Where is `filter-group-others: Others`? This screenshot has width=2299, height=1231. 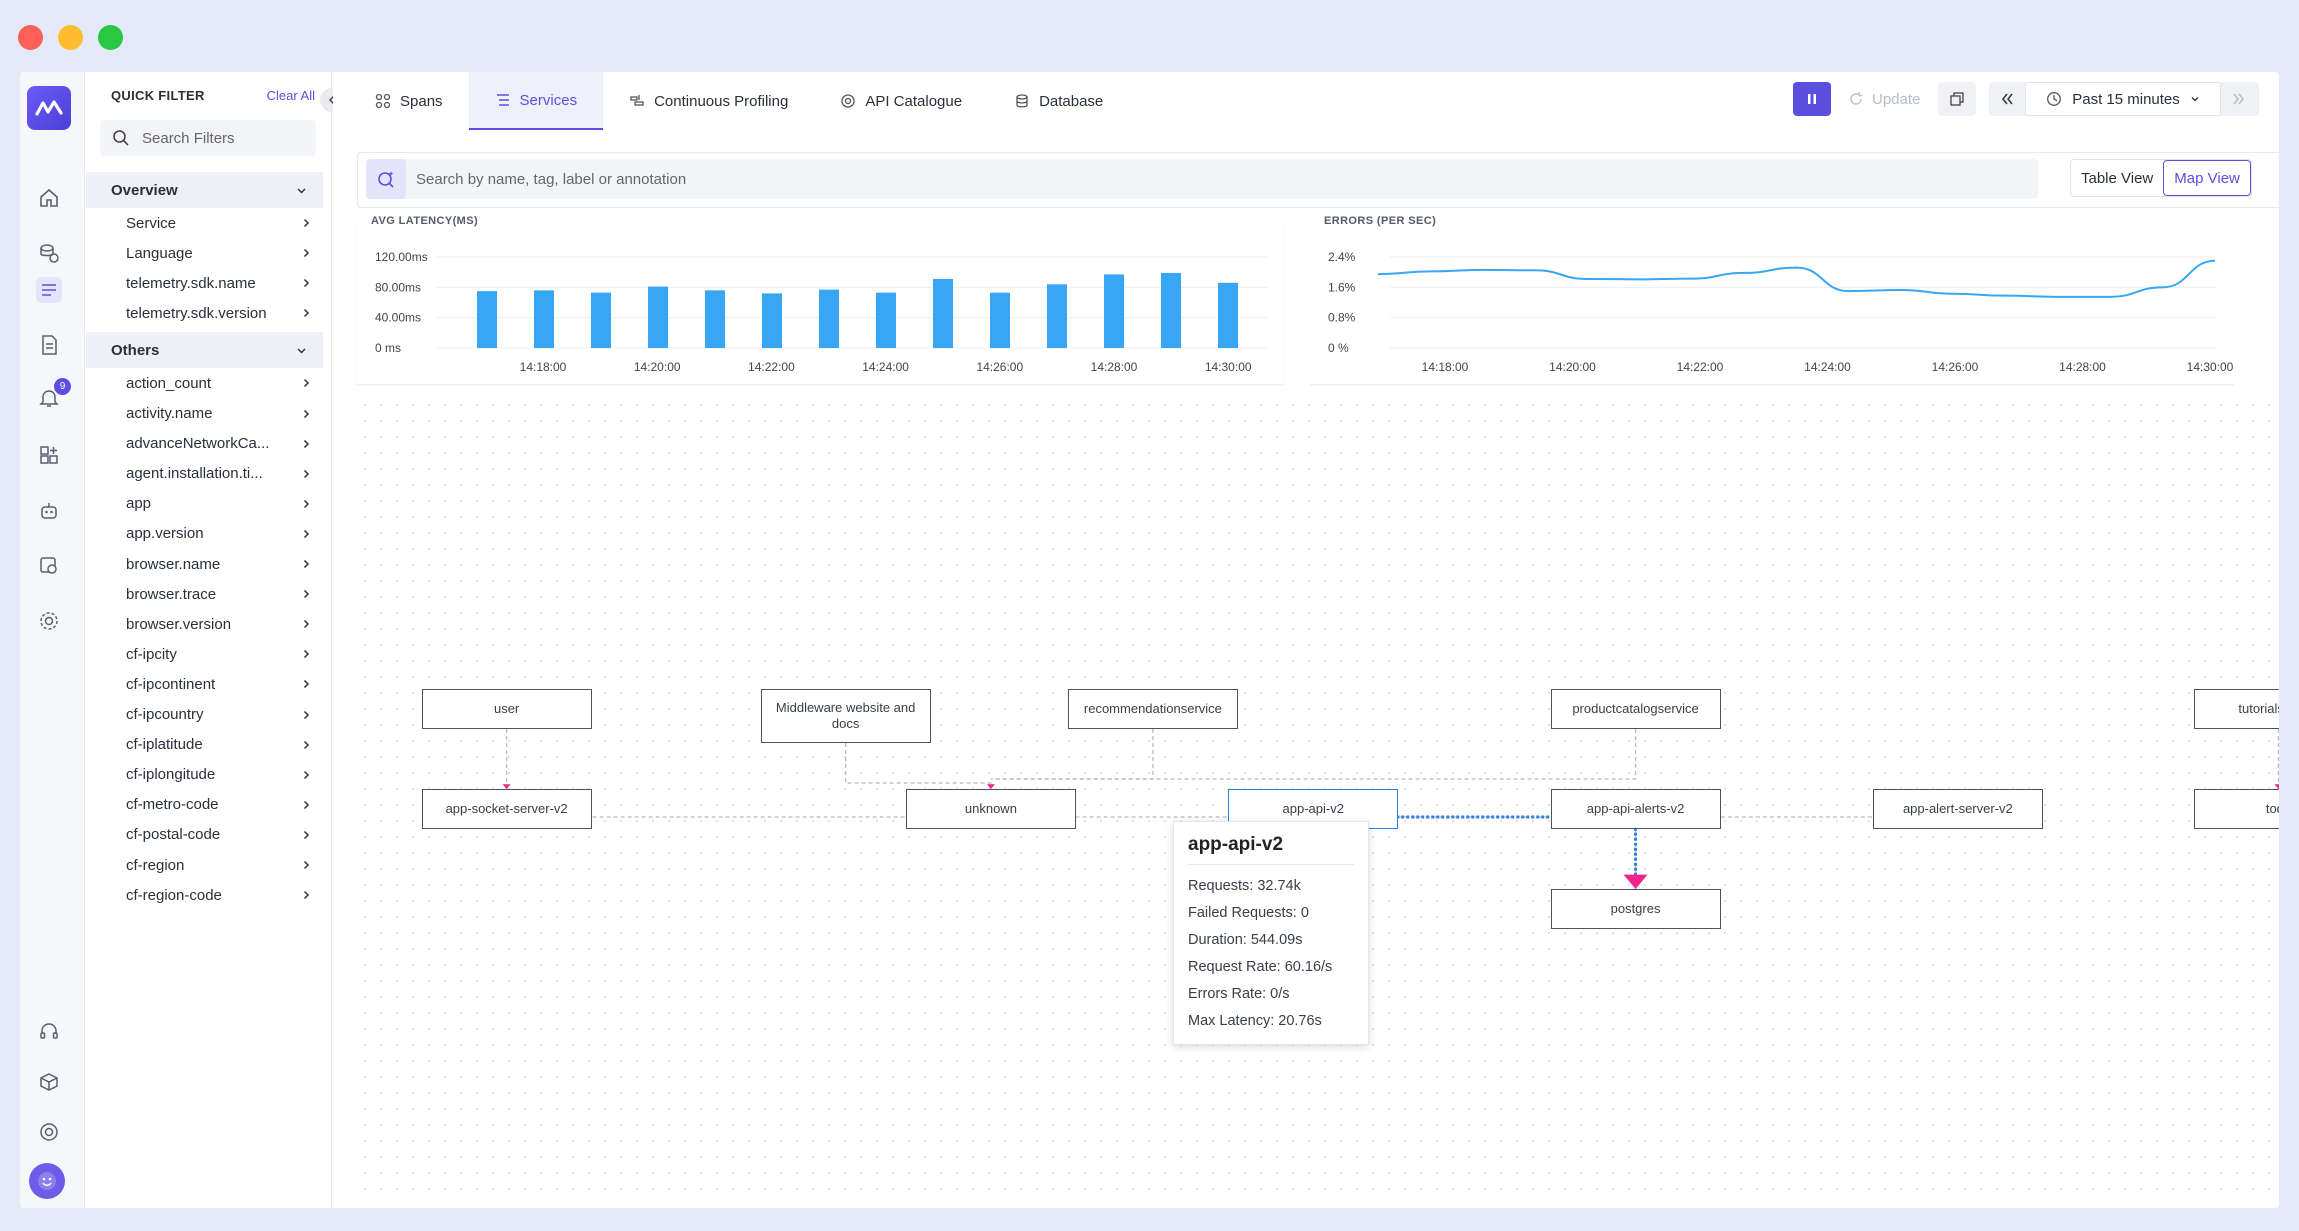 filter-group-others: Others is located at coordinates (204, 350).